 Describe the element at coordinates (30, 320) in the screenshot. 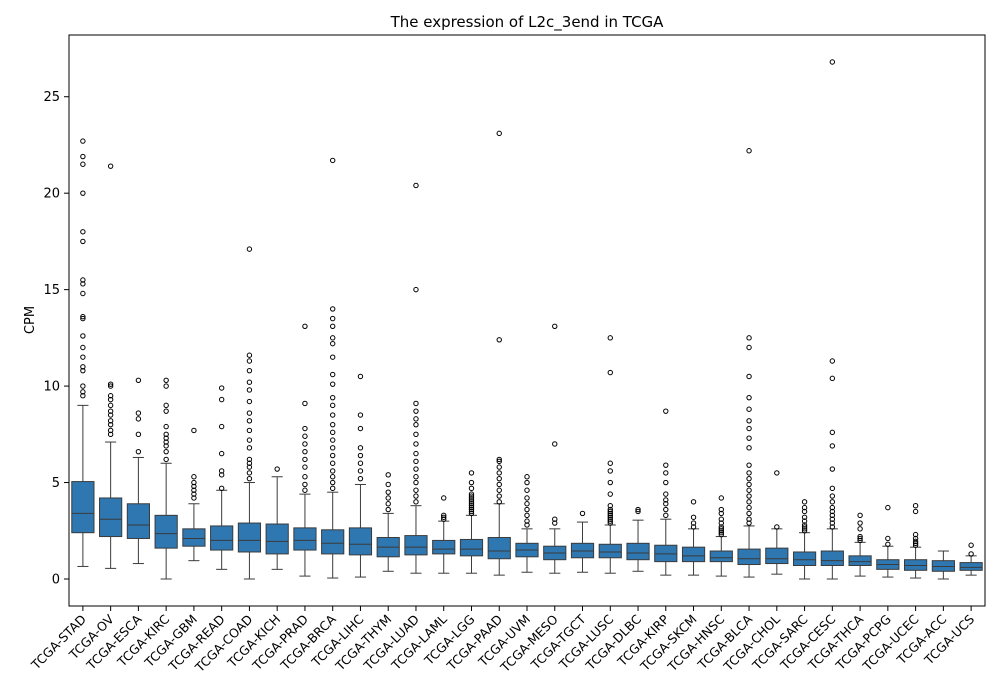

I see `y-axis-label: CPM` at that location.